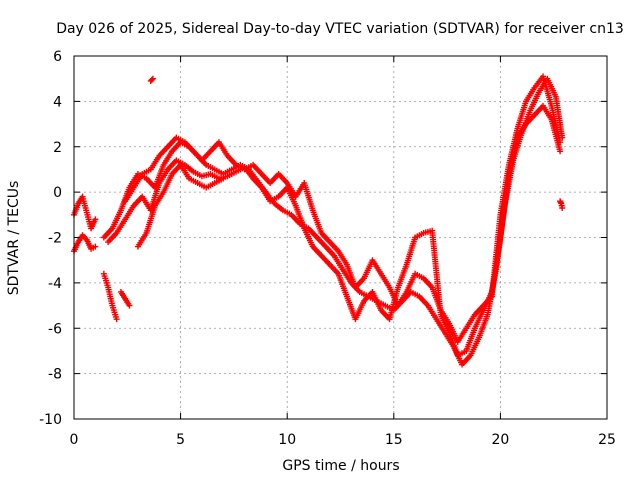  I want to click on data-marker, so click(151, 79).